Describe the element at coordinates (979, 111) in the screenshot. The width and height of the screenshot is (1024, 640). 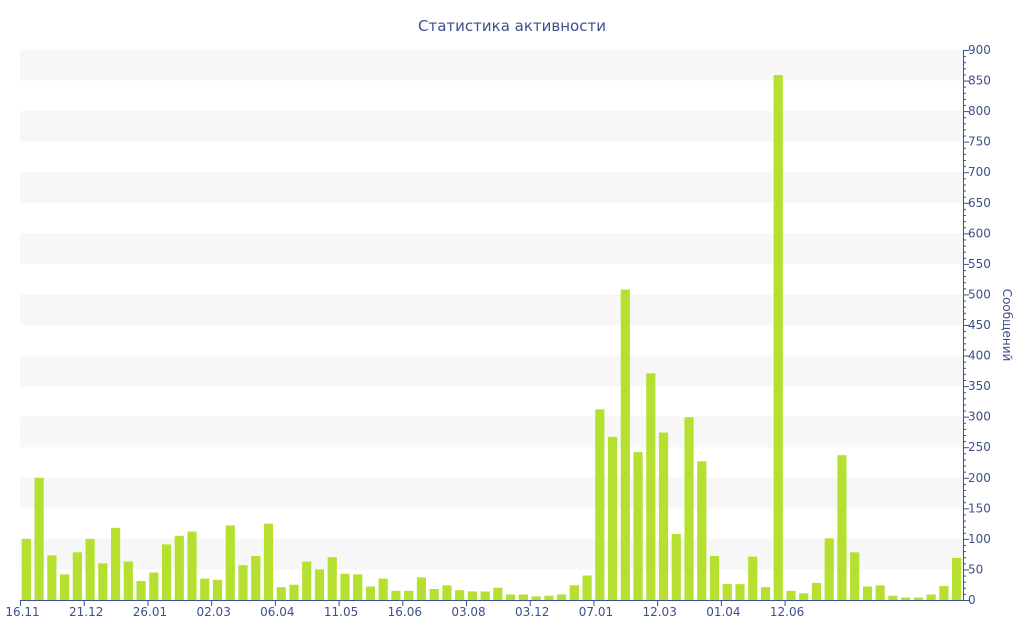
I see `y-tick-label: 800` at that location.